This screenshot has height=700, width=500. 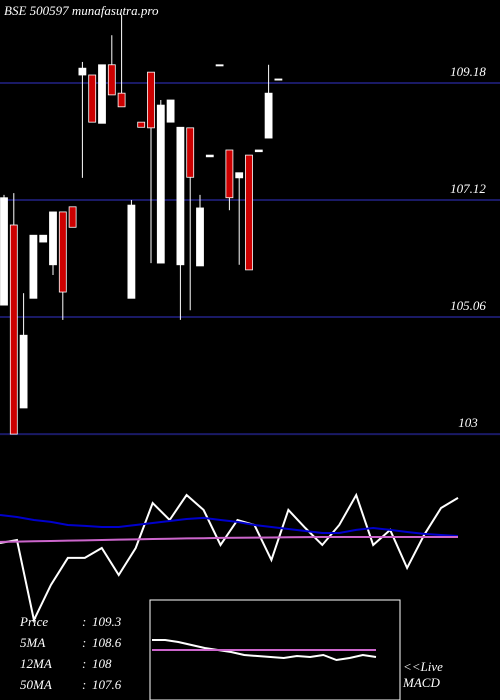 I want to click on y-tick-label: 103, so click(x=468, y=422).